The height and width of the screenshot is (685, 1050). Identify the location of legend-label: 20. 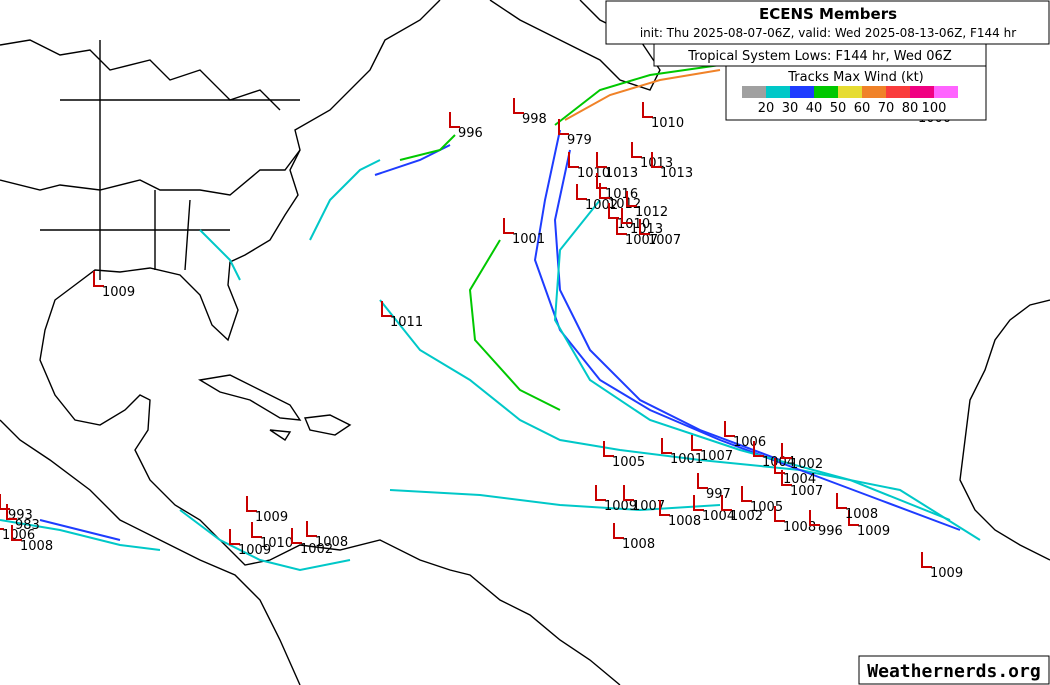
(766, 108).